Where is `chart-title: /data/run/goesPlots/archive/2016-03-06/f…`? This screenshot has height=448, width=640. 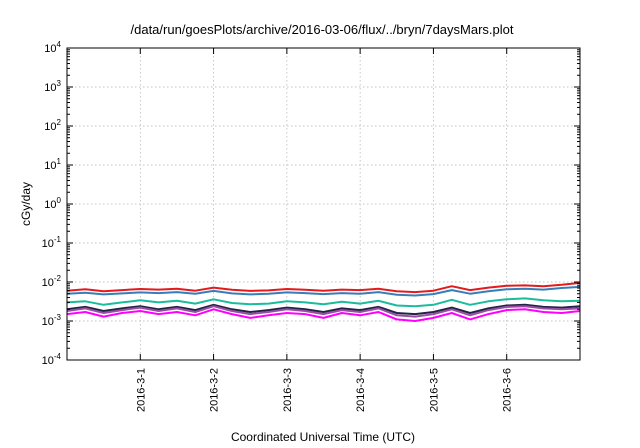
chart-title: /data/run/goesPlots/archive/2016-03-06/f… is located at coordinates (322, 29).